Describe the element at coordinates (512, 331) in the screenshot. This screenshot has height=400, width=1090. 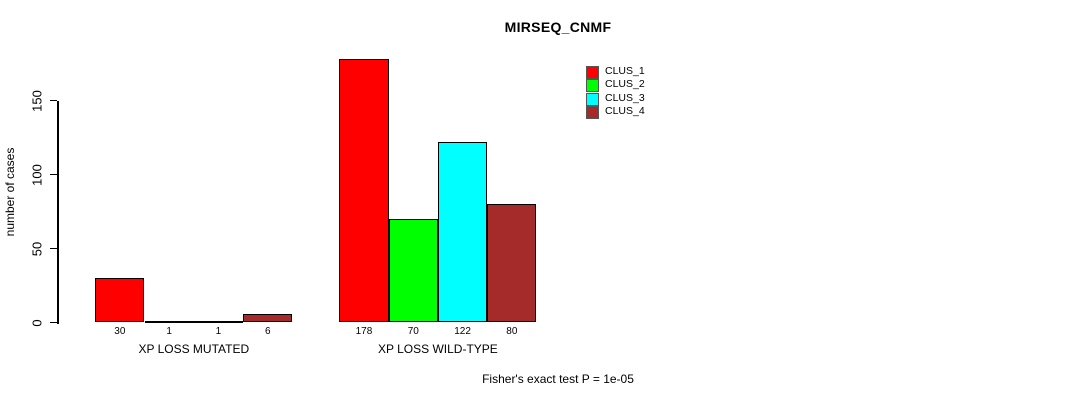
I see `bar-value-label: 80` at that location.